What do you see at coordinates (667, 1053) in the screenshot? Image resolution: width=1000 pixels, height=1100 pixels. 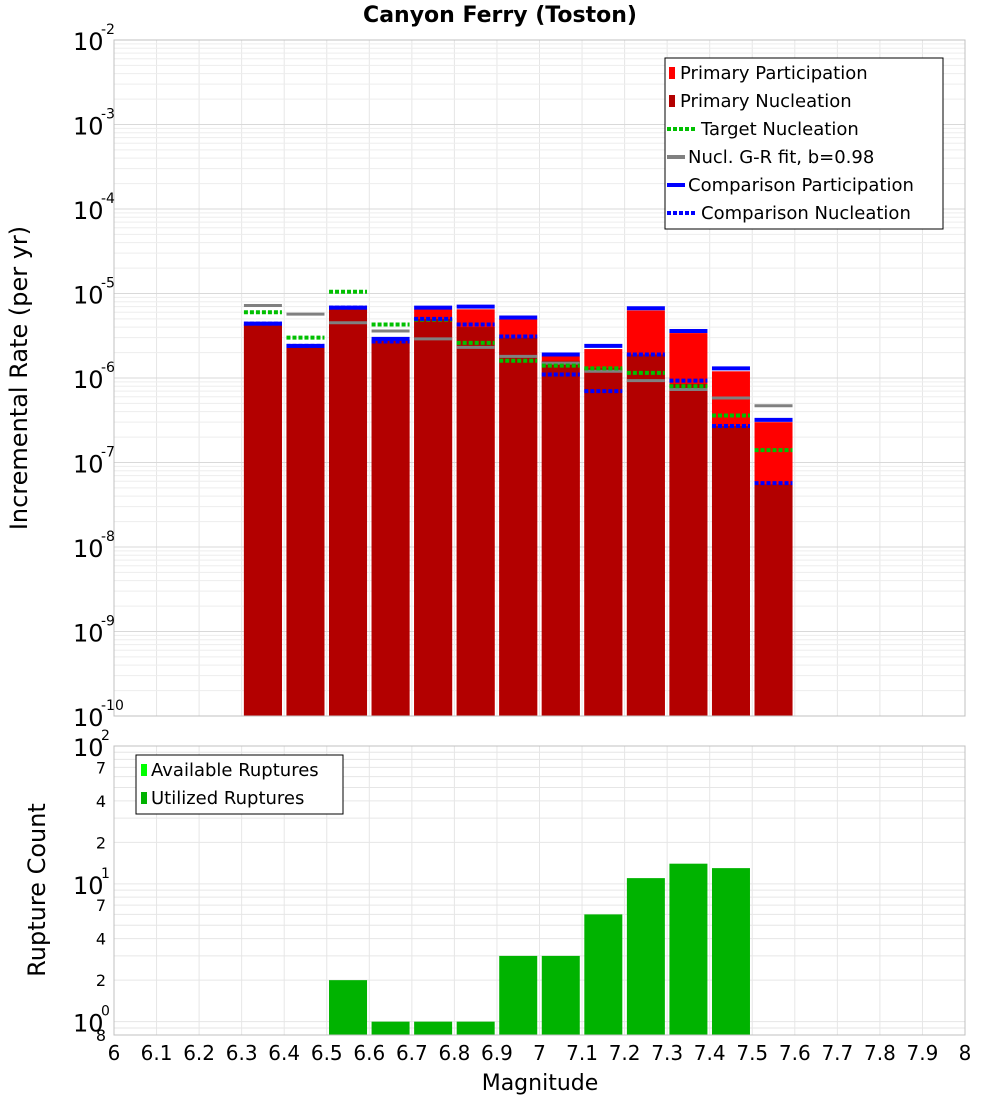 I see `x-tick-label: 7.3` at bounding box center [667, 1053].